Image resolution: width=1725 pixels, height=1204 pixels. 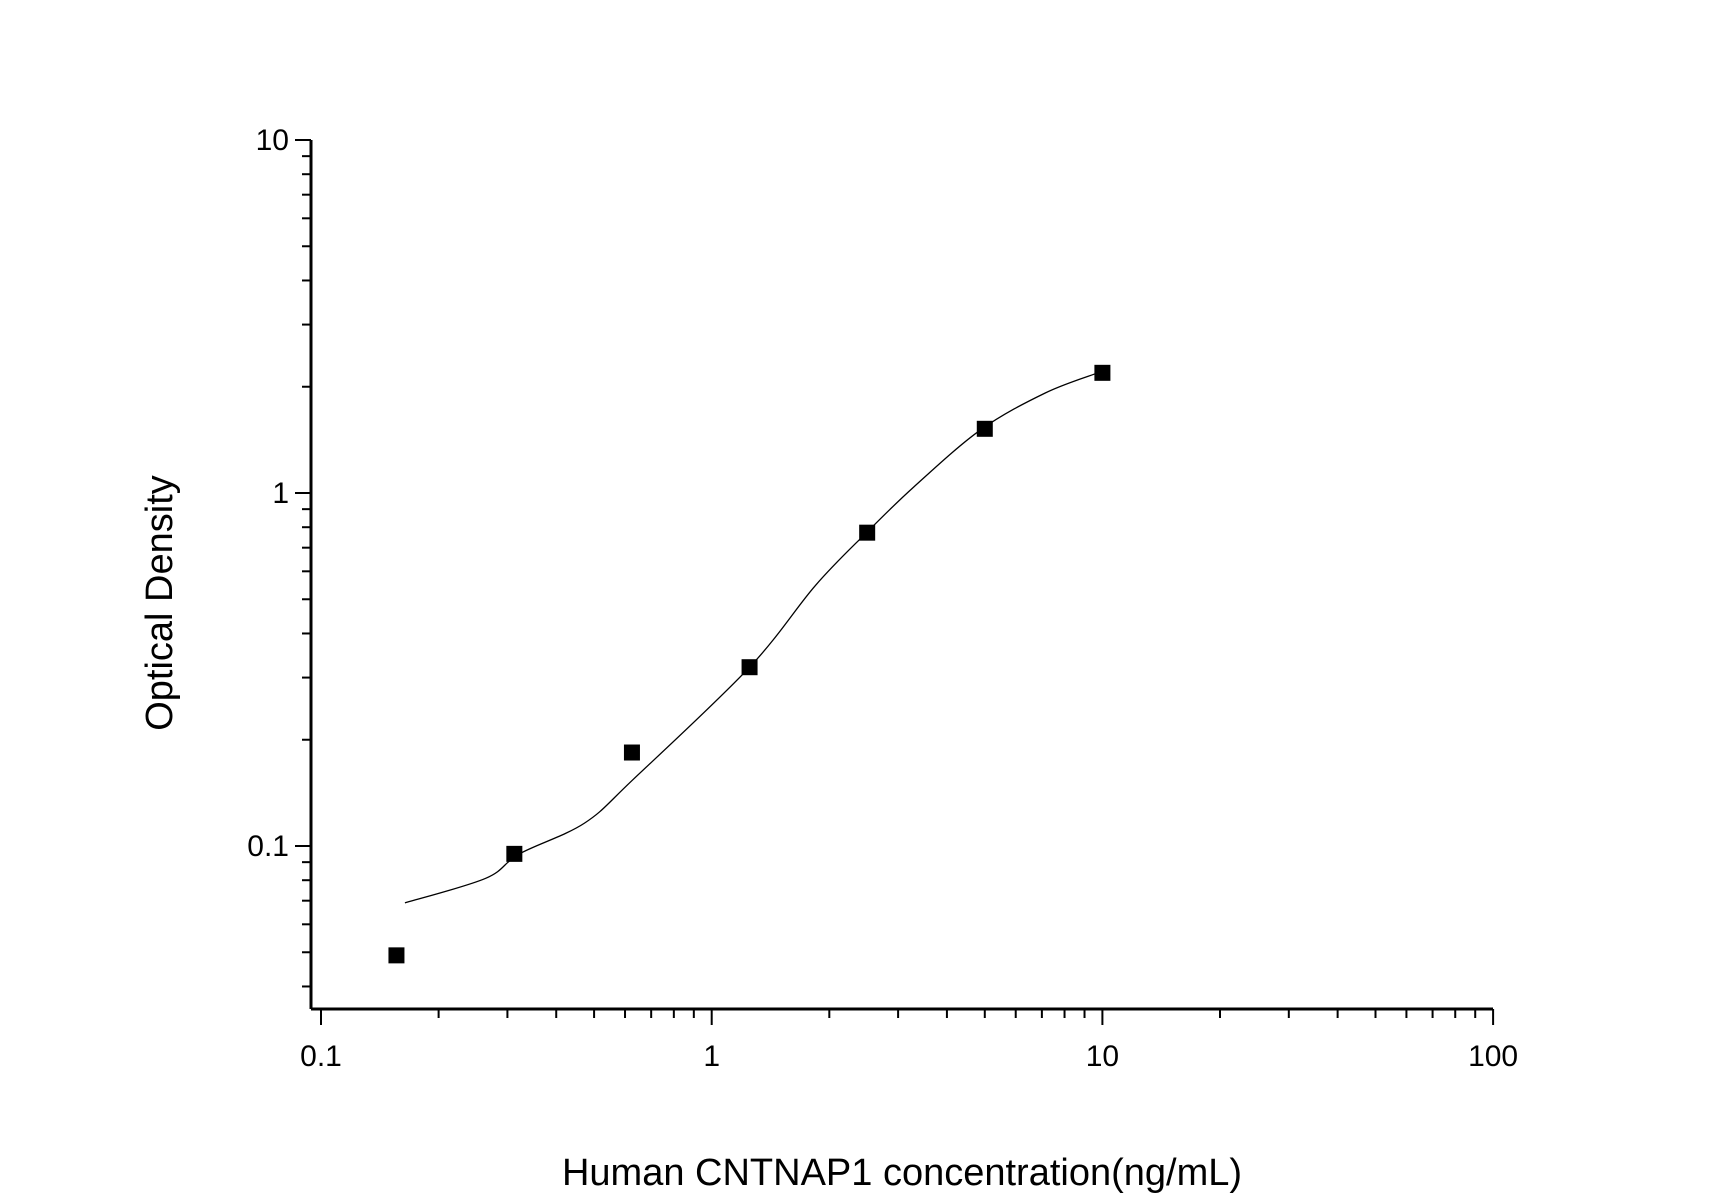 I want to click on x-tick-label: 0.1, so click(x=321, y=1056).